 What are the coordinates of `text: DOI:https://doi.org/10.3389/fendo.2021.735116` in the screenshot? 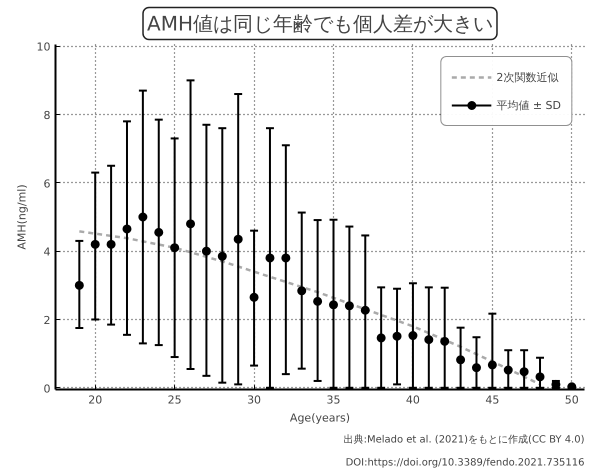 It's located at (465, 463).